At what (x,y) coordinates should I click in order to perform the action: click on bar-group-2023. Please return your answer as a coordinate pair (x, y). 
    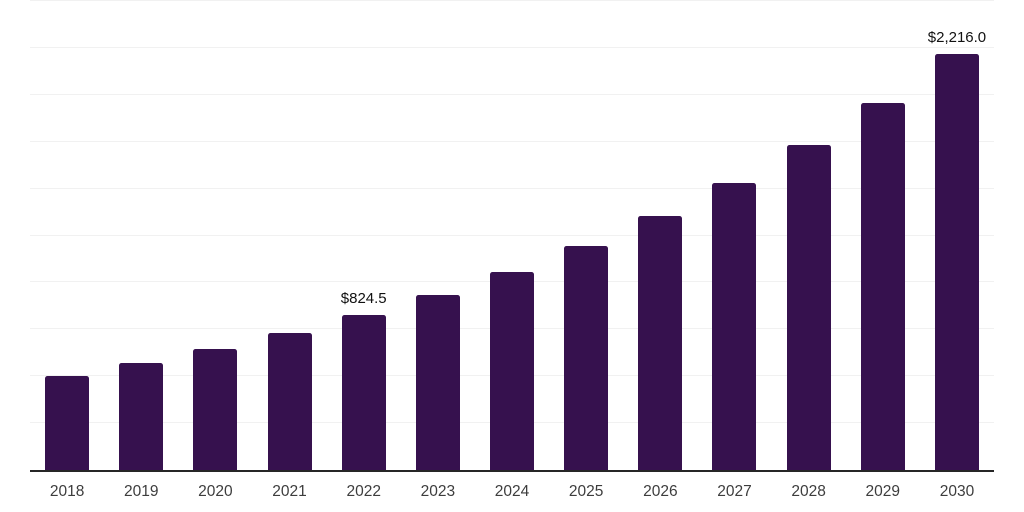
    Looking at the image, I should click on (438, 235).